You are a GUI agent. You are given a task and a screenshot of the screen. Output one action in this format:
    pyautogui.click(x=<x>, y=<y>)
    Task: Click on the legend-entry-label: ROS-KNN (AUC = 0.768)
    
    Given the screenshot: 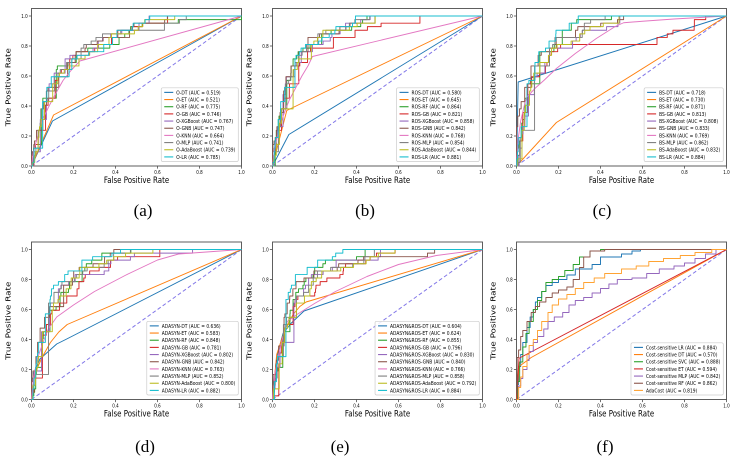 What is the action you would take?
    pyautogui.click(x=439, y=136)
    